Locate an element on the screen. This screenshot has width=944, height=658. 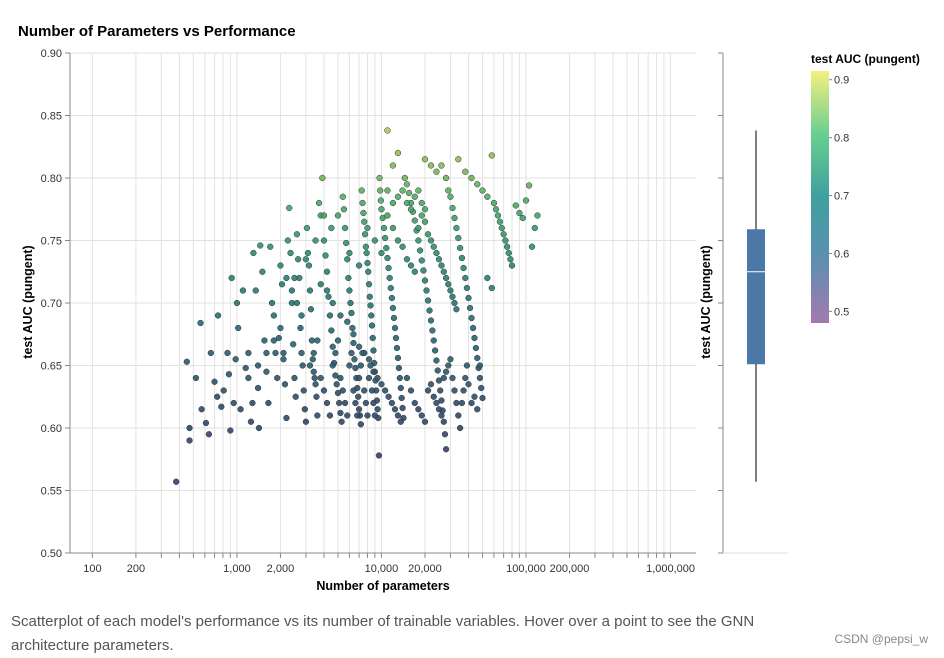
boxplot-y-title: test AUC (pungent) is located at coordinates (706, 301).